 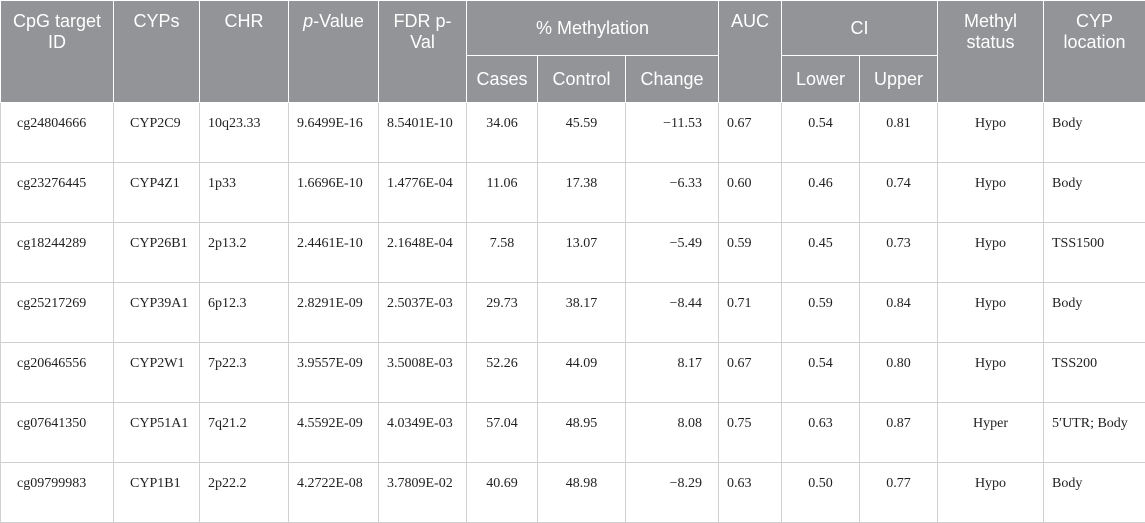 I want to click on table-cell: 44.09, so click(x=582, y=373).